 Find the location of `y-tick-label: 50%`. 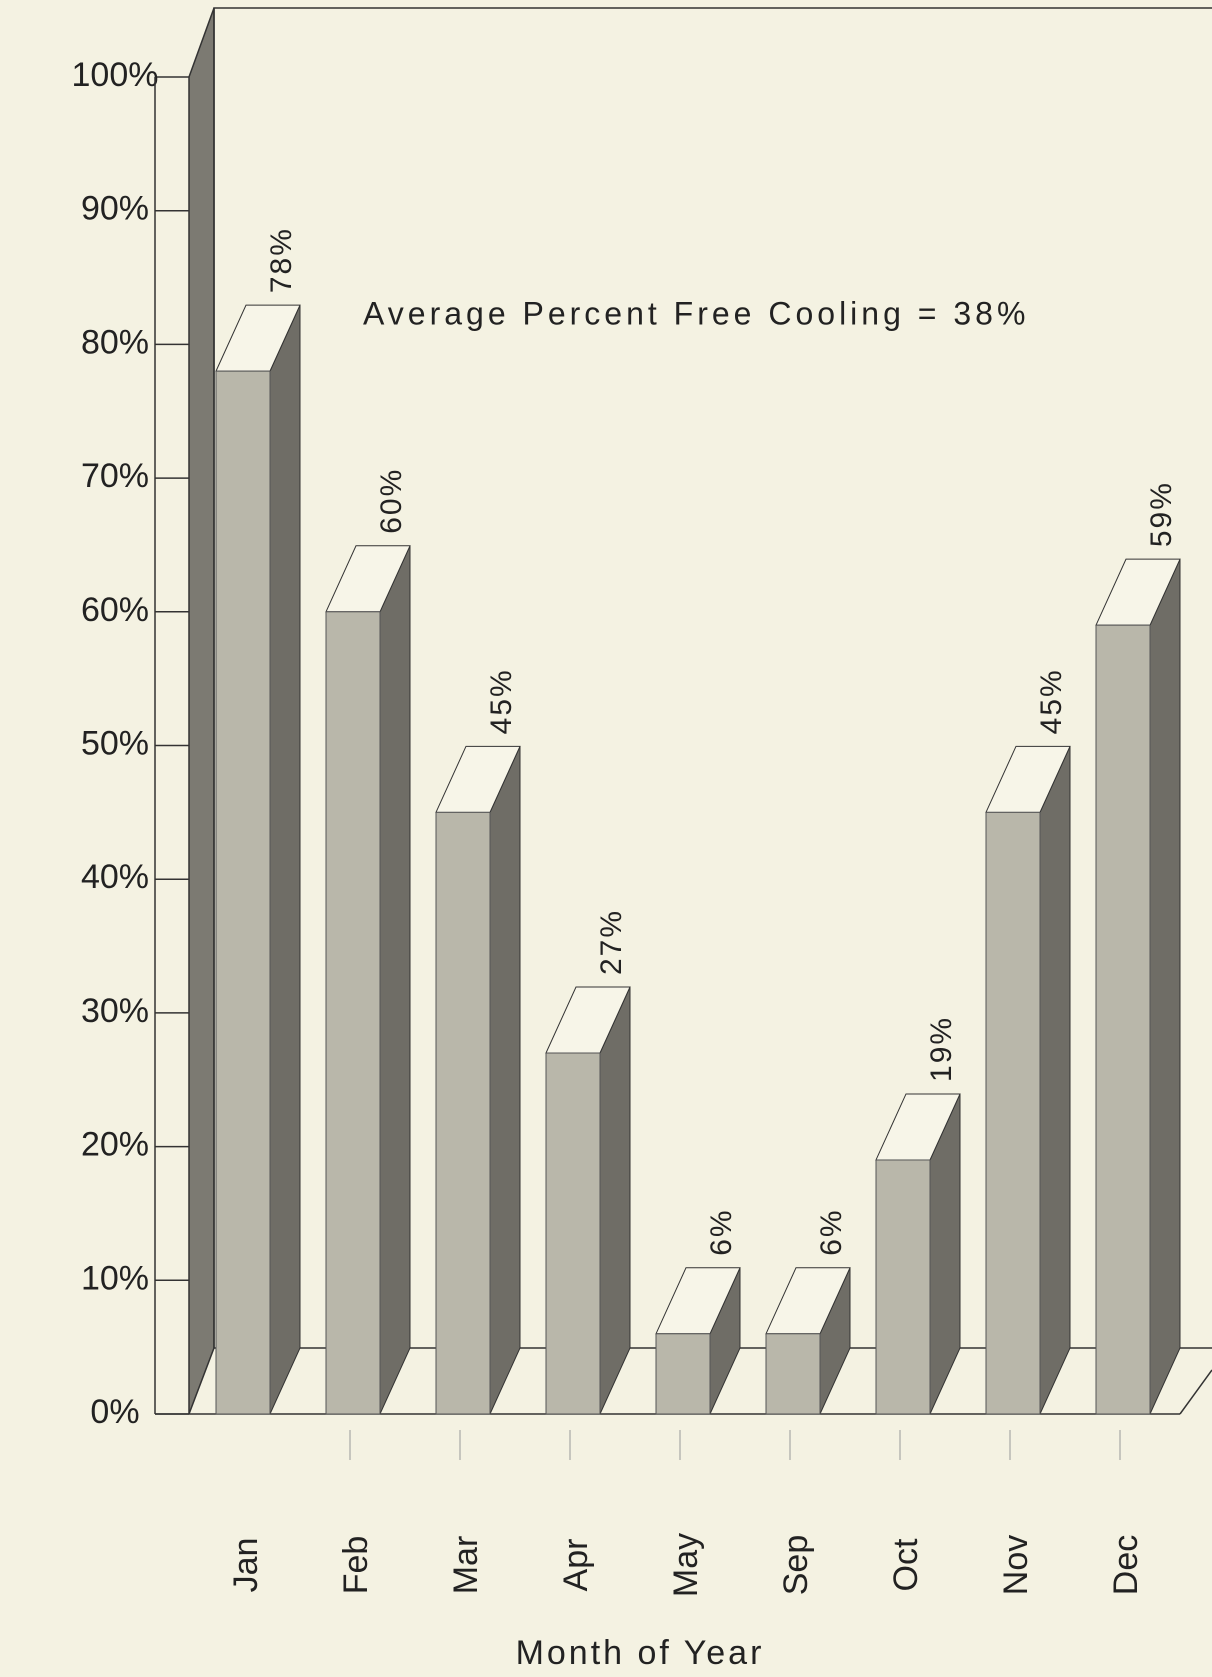

y-tick-label: 50% is located at coordinates (115, 743).